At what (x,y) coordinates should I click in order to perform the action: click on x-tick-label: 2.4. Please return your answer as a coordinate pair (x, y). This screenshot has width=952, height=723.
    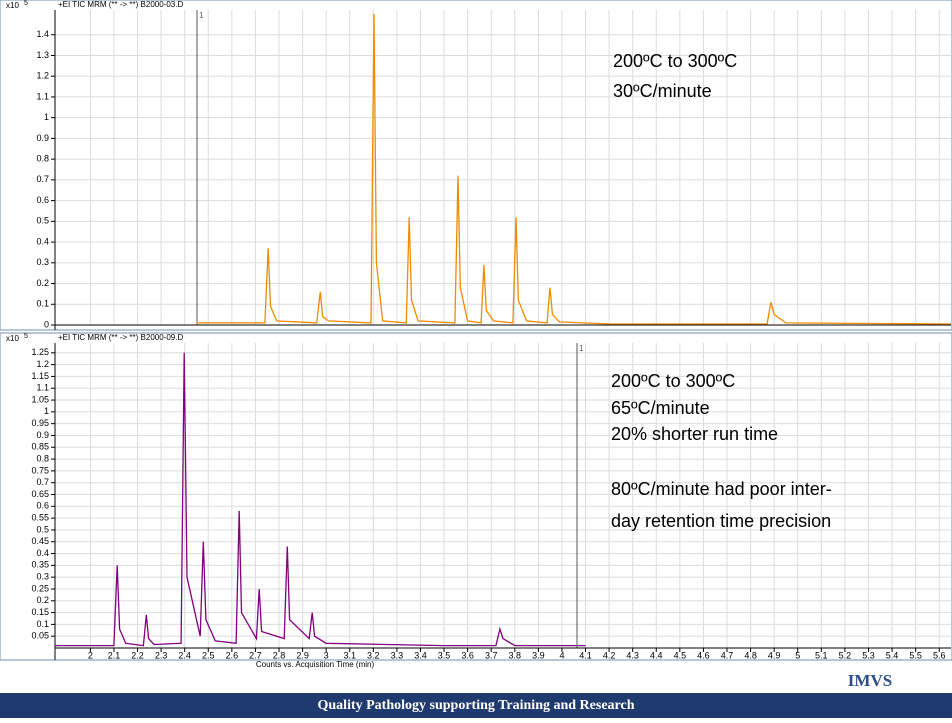
    Looking at the image, I should click on (184, 655).